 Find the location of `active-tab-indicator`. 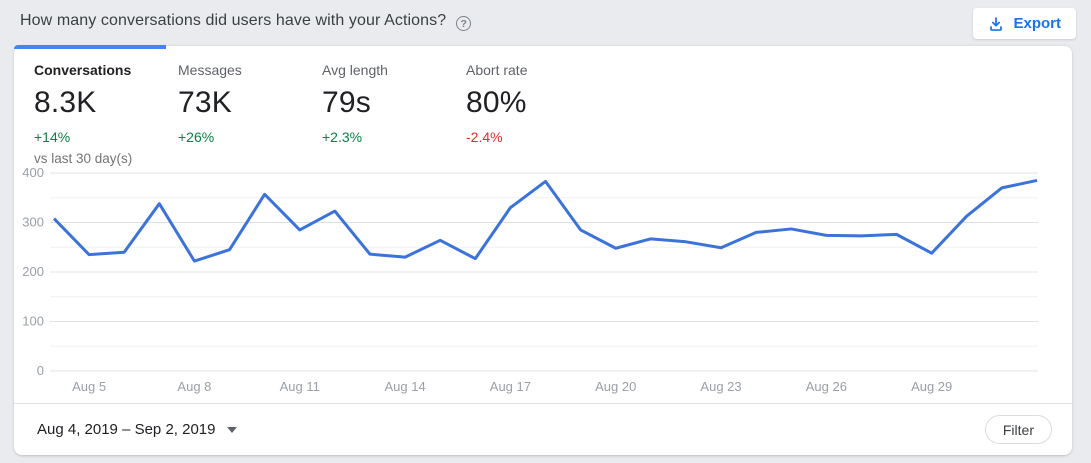

active-tab-indicator is located at coordinates (90, 47).